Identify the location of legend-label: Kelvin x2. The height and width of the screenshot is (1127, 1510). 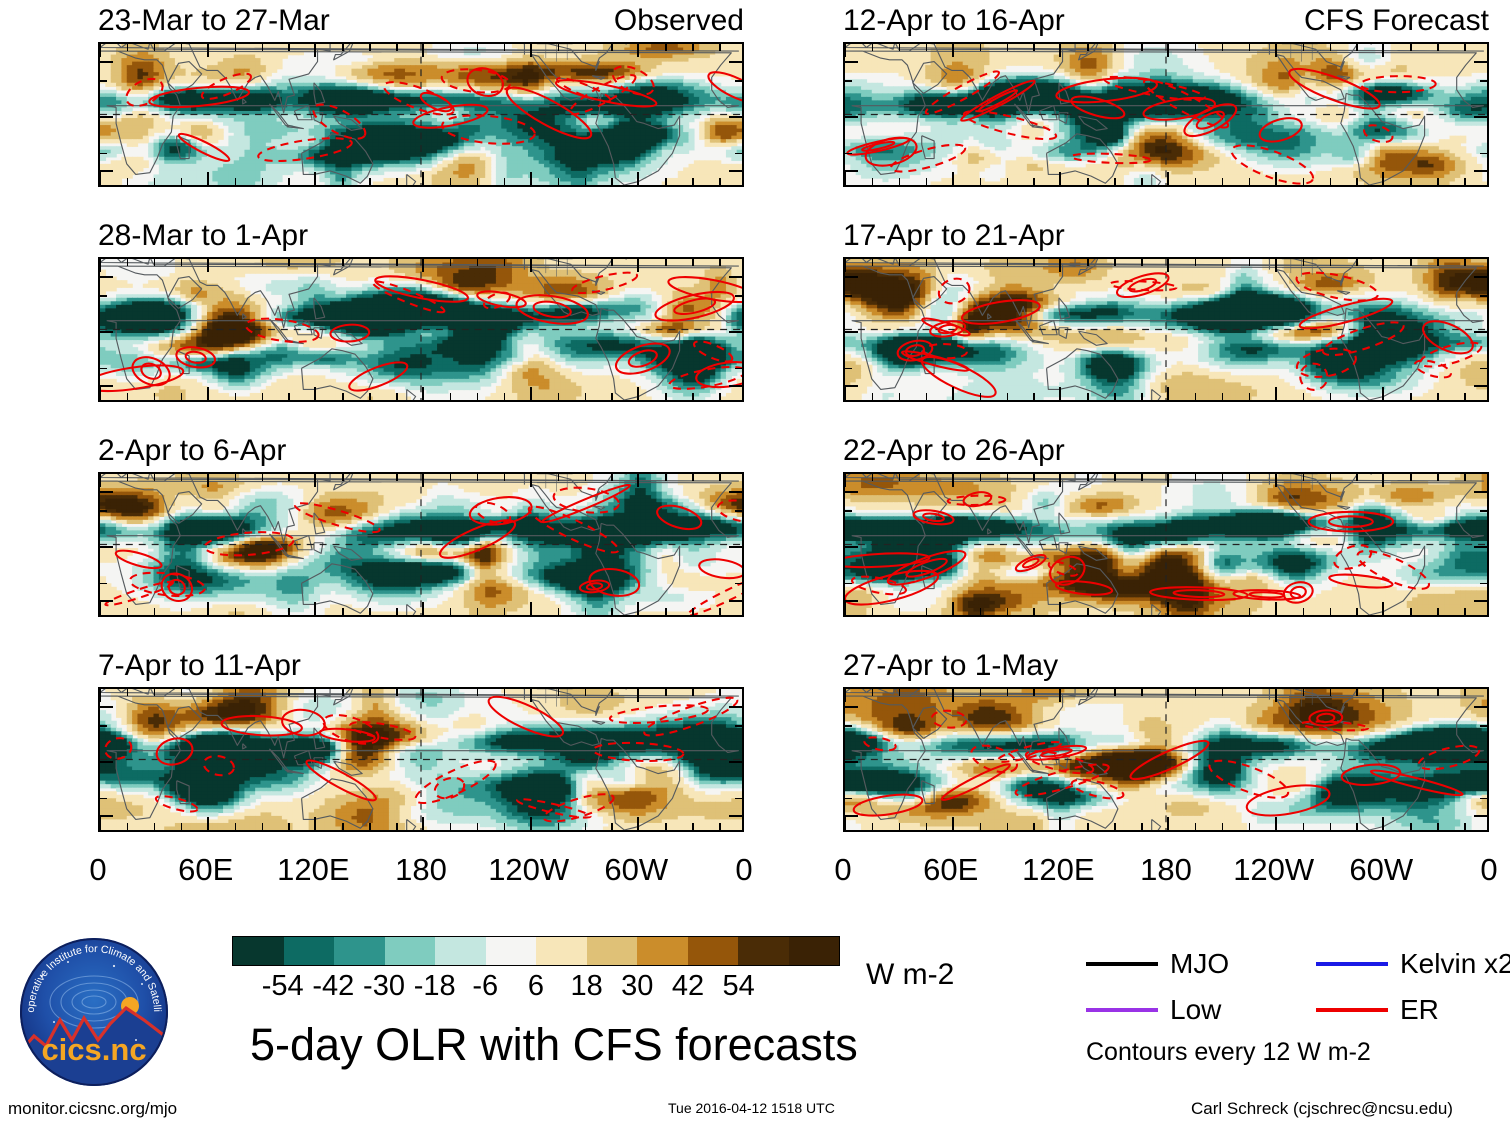
(1455, 964).